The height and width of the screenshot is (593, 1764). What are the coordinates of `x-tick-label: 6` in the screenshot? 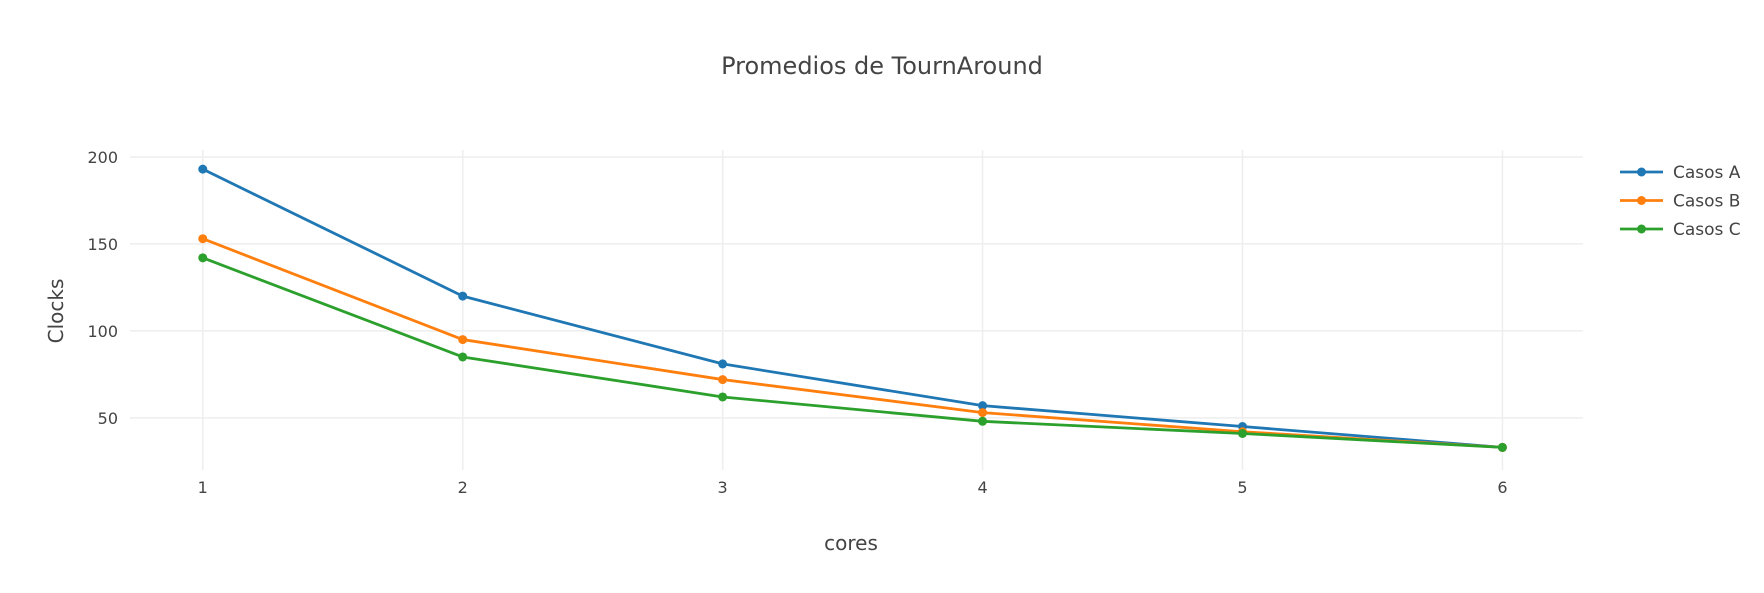 It's located at (1502, 487).